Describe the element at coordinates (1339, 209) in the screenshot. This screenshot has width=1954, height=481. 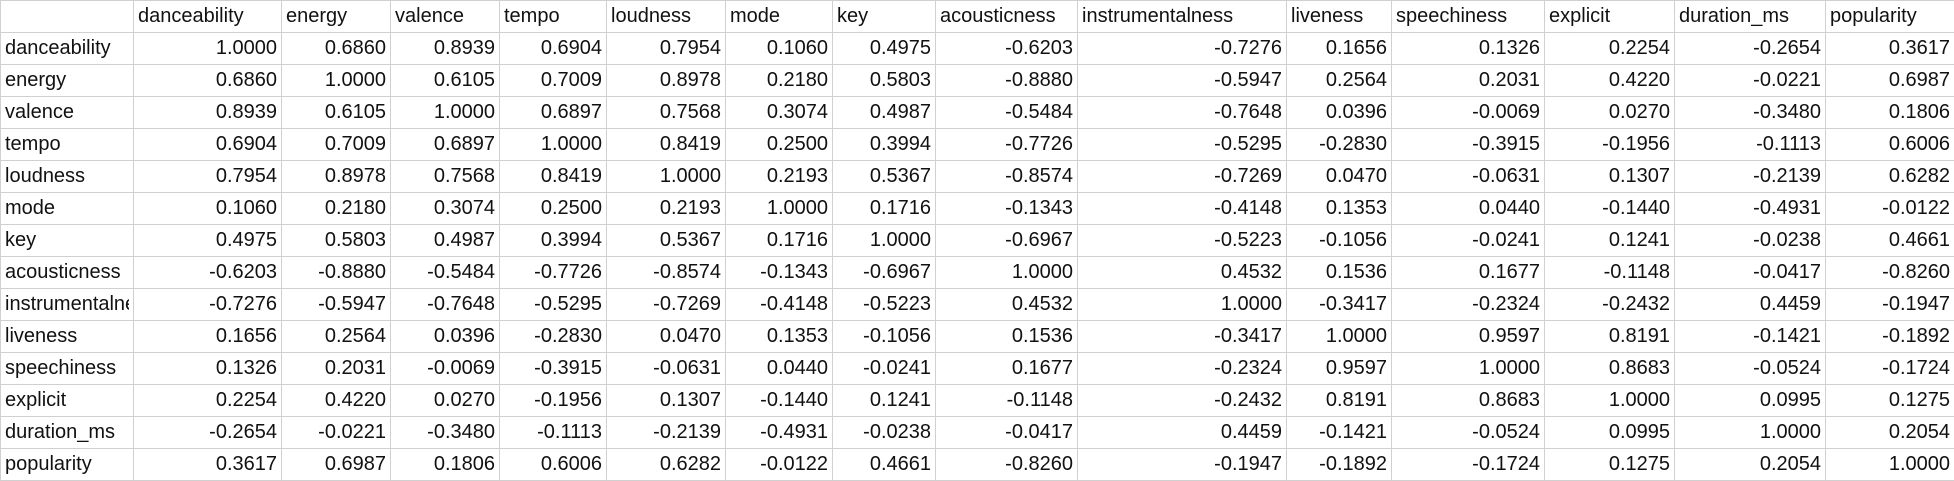
I see `table-cell: 0.1353` at that location.